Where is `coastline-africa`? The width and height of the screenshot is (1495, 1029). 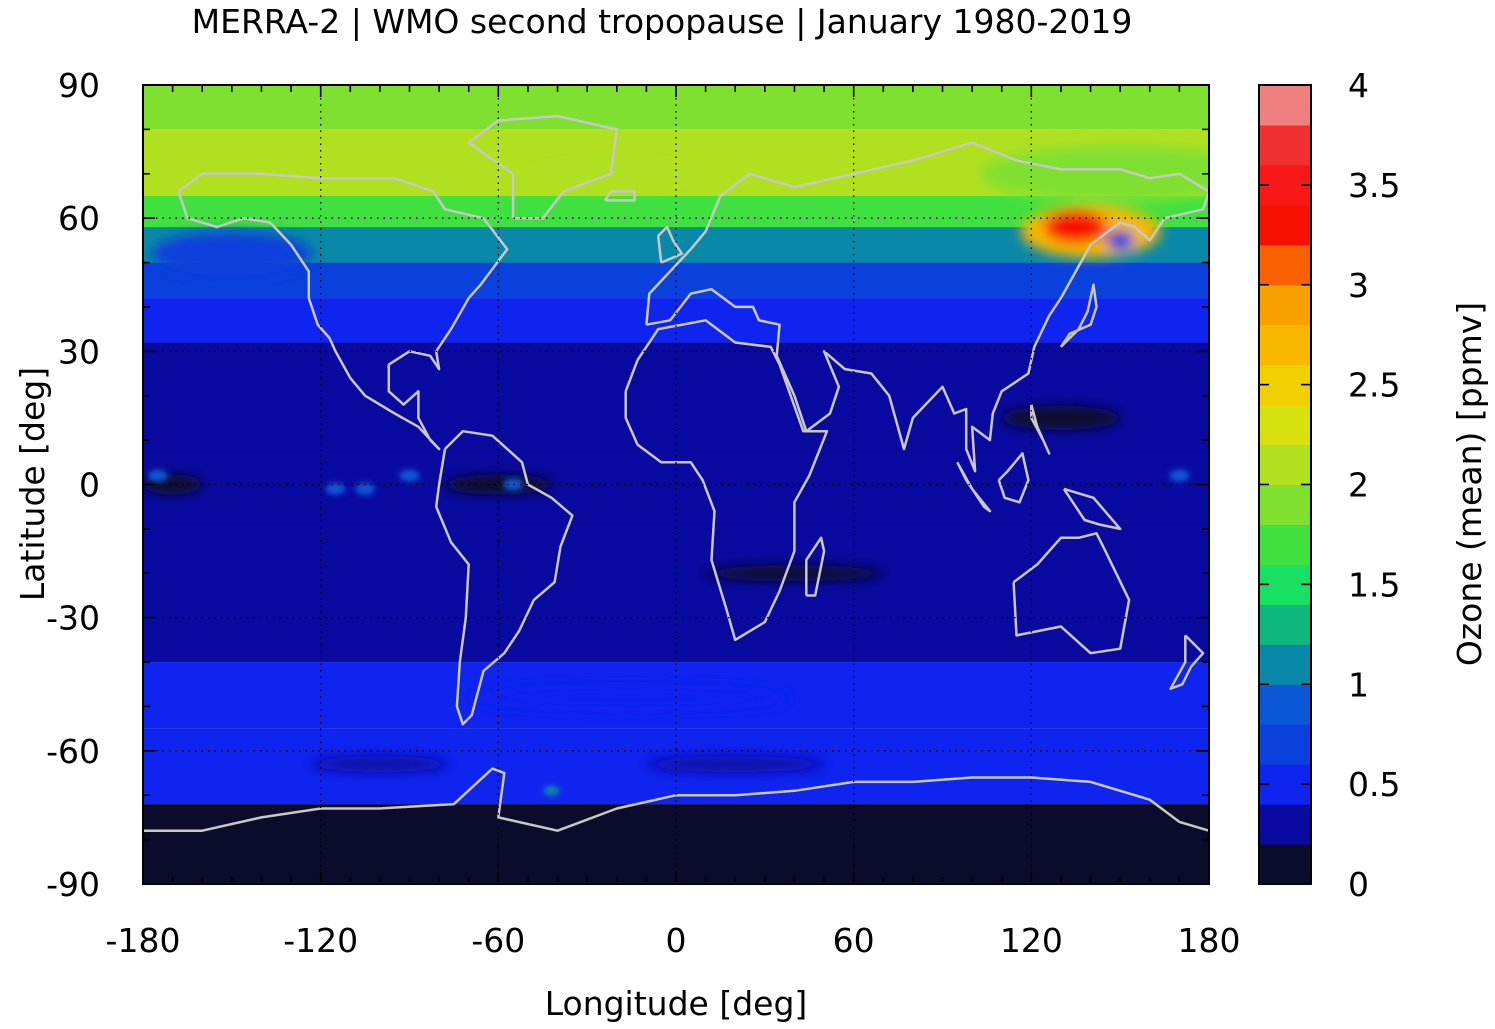
coastline-africa is located at coordinates (726, 480).